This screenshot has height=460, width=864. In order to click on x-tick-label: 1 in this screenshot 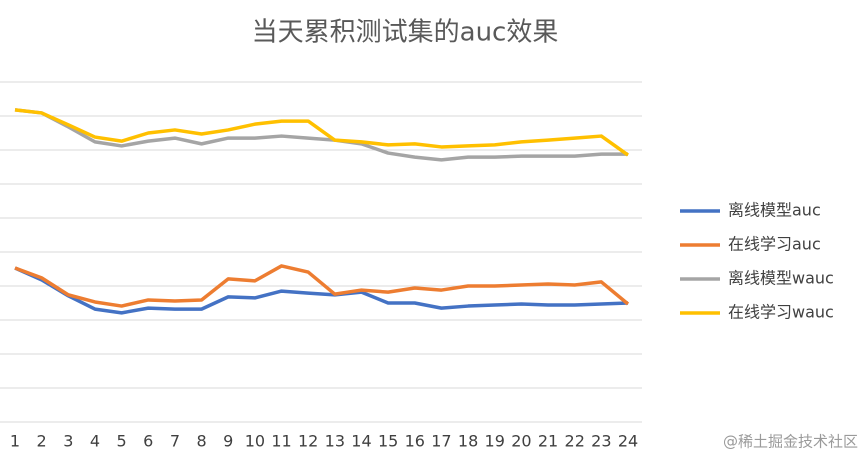, I will do `click(15, 441)`.